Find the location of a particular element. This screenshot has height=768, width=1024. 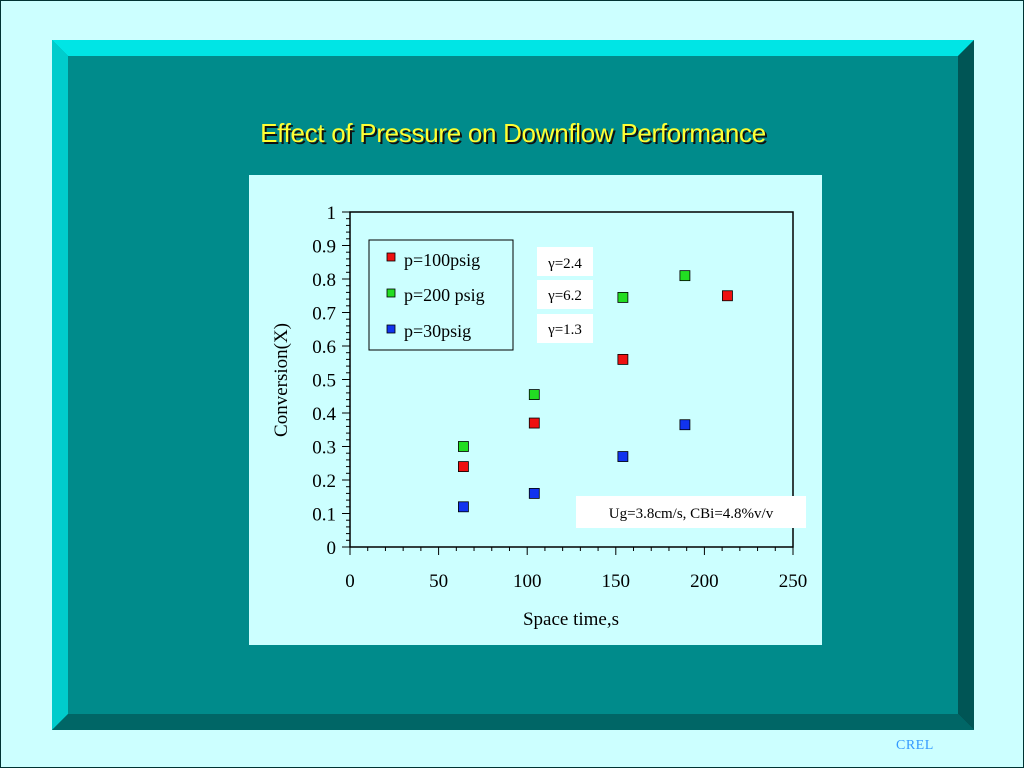

x-tick-label: 50 is located at coordinates (438, 581).